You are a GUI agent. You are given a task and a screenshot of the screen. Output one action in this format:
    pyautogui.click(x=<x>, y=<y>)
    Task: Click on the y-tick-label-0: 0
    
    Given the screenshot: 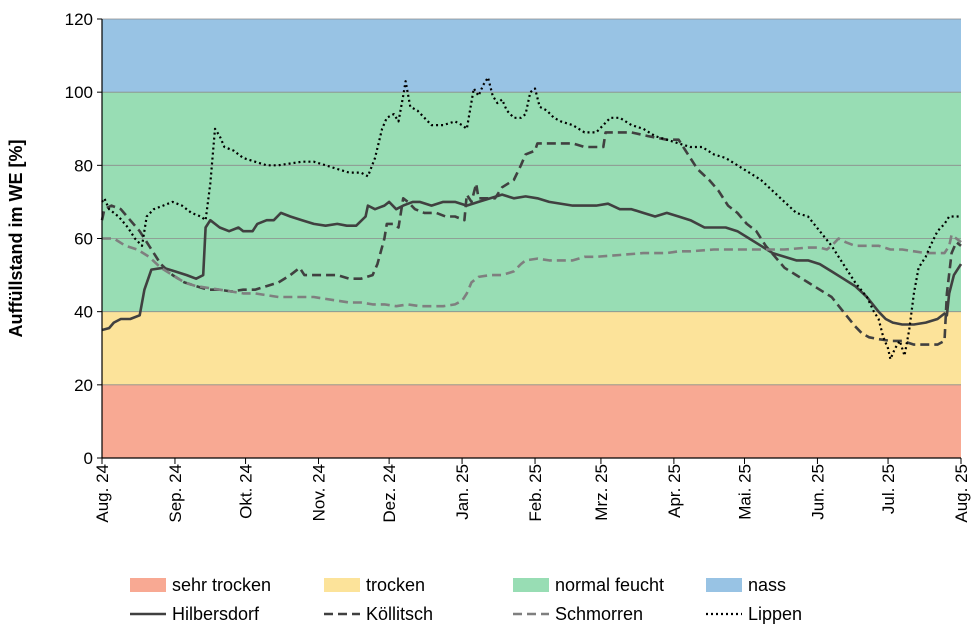 What is the action you would take?
    pyautogui.click(x=88, y=458)
    